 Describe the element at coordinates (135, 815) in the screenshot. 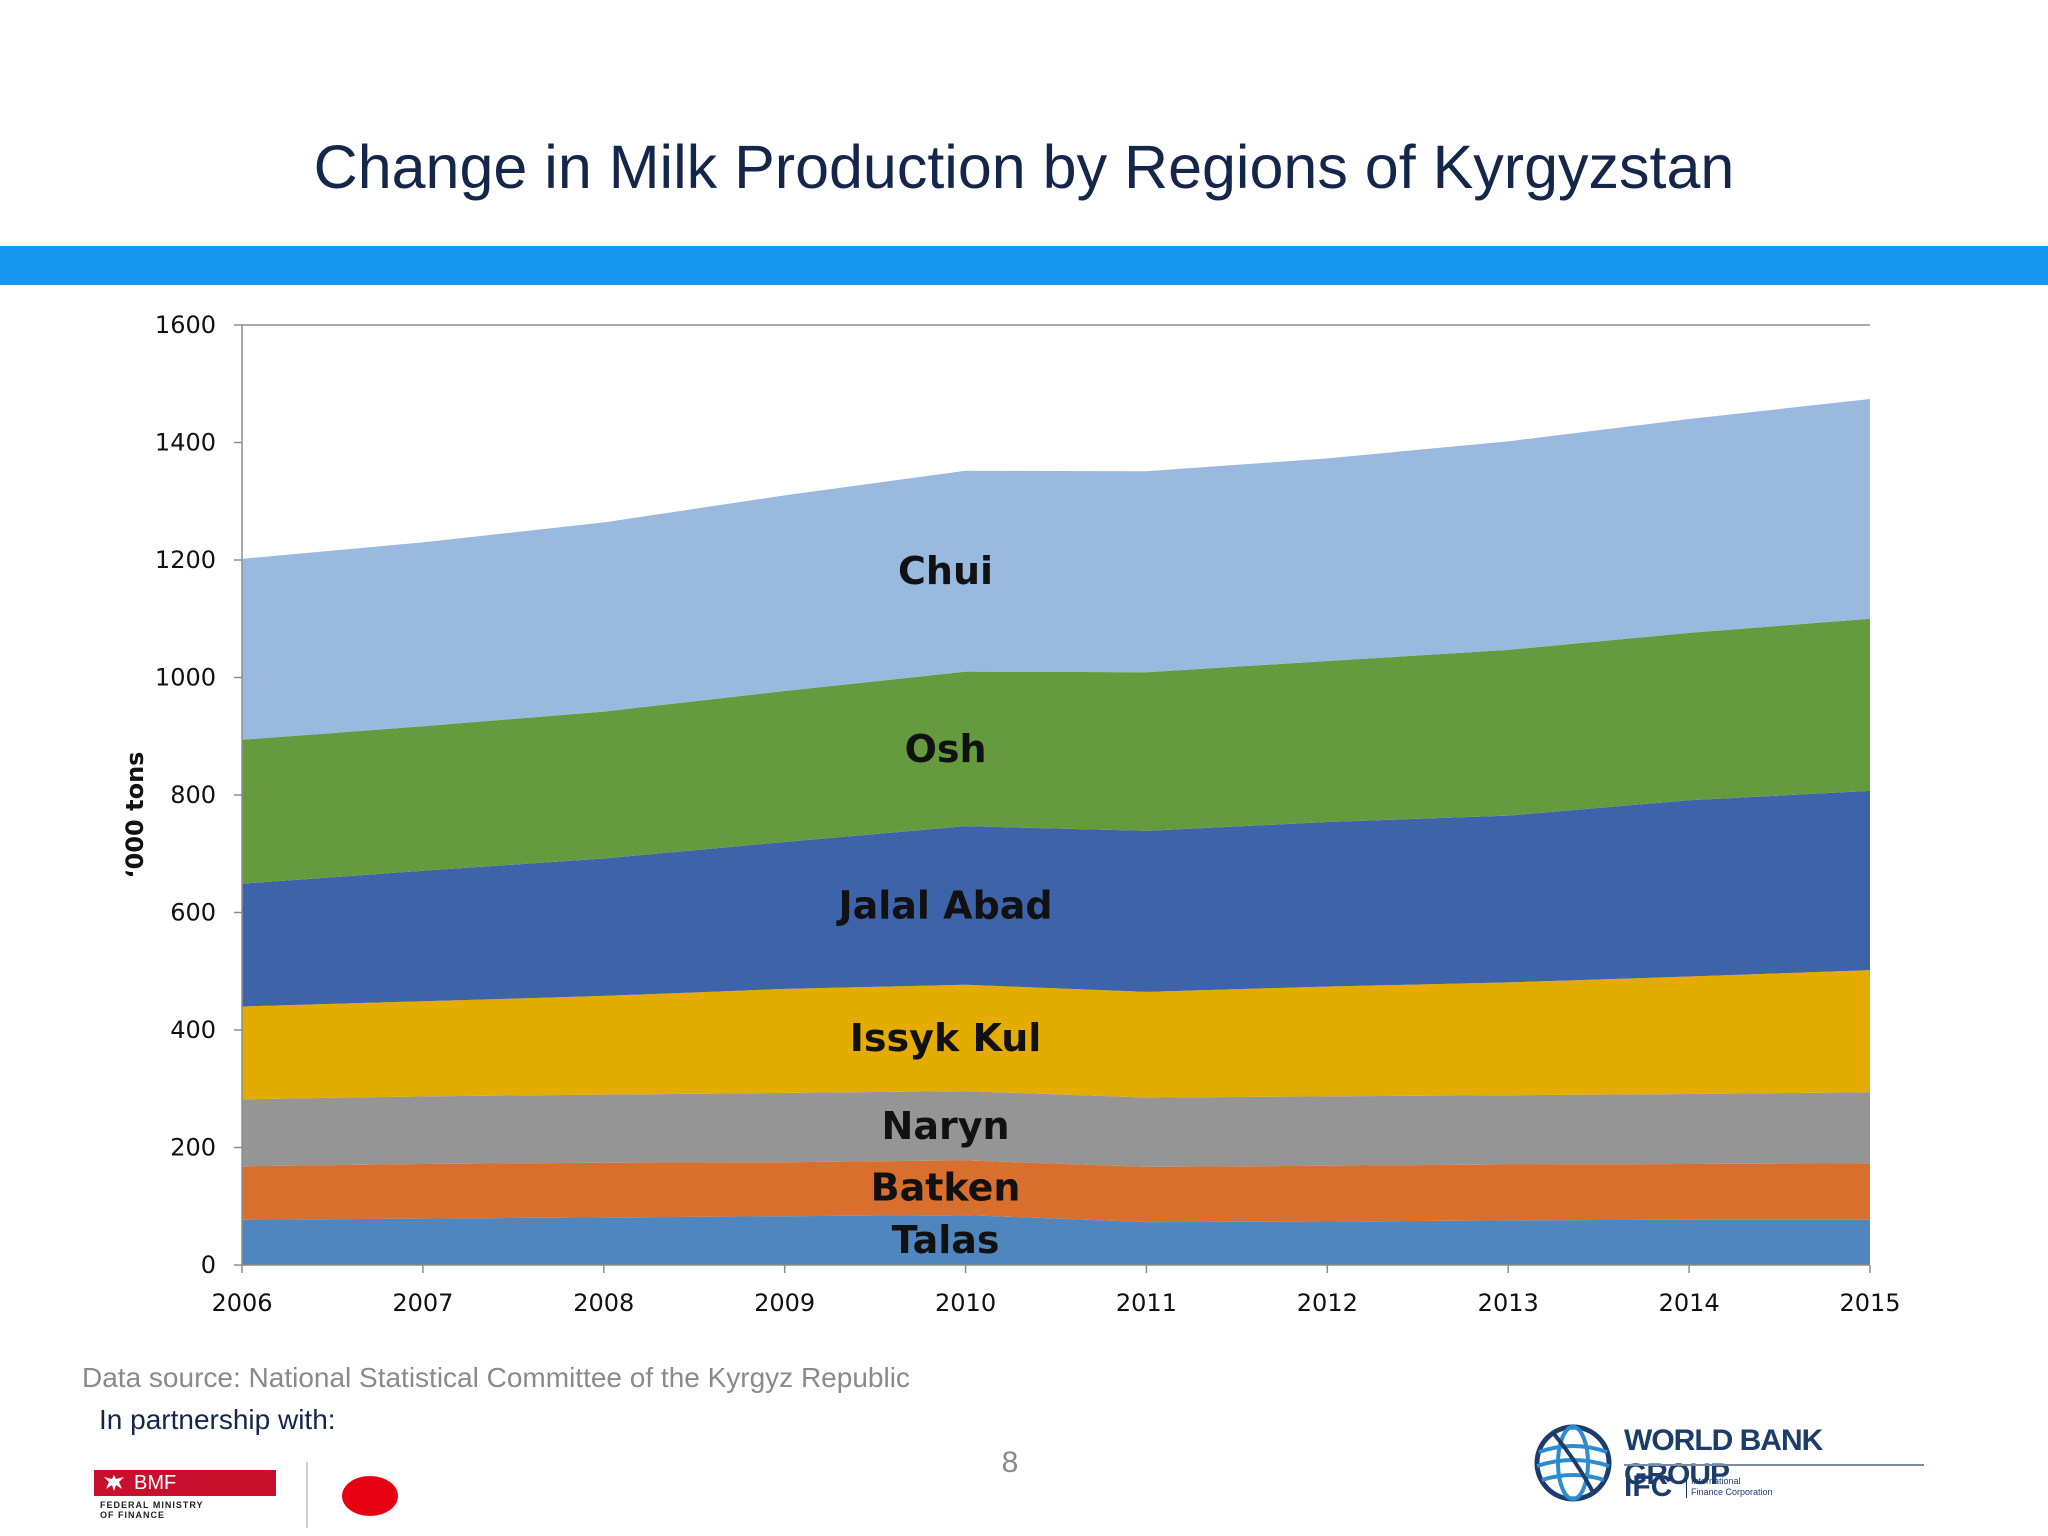

I see `y-axis-title: ‘000 tons` at that location.